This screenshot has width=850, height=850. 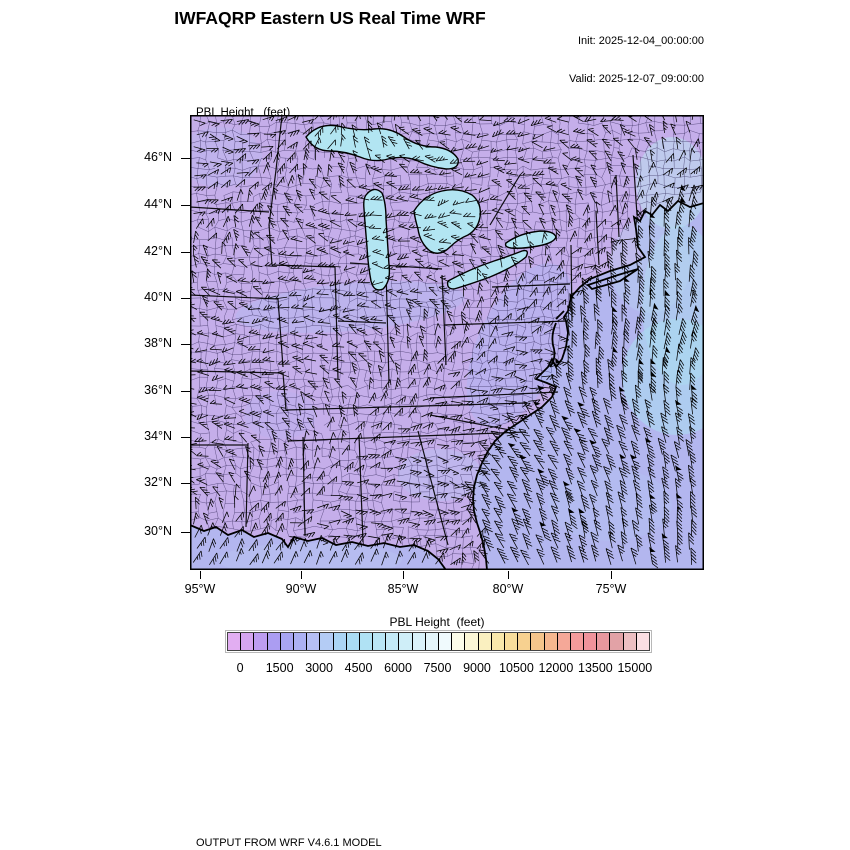 I want to click on lon-tick-80°W, so click(x=508, y=575).